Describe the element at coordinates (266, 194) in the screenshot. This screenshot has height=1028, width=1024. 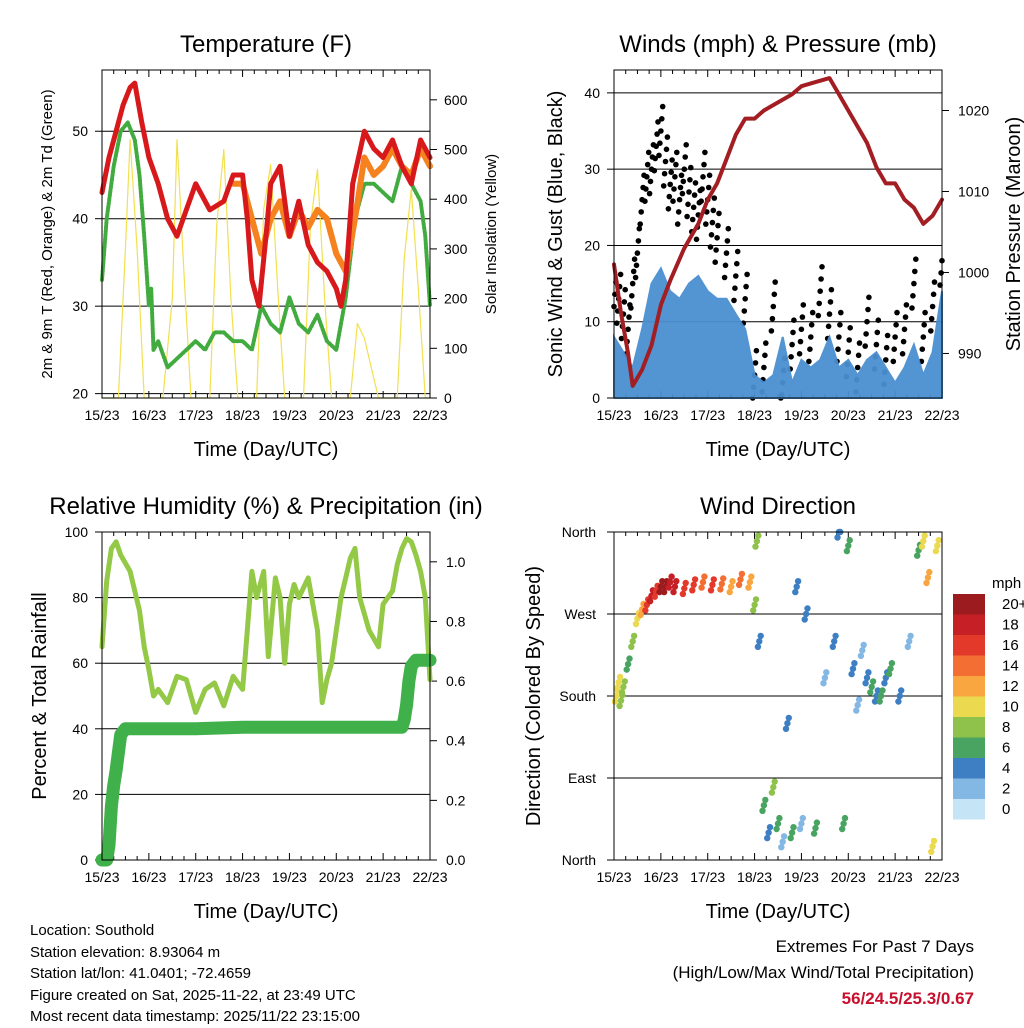
I see `temp-2m-series` at that location.